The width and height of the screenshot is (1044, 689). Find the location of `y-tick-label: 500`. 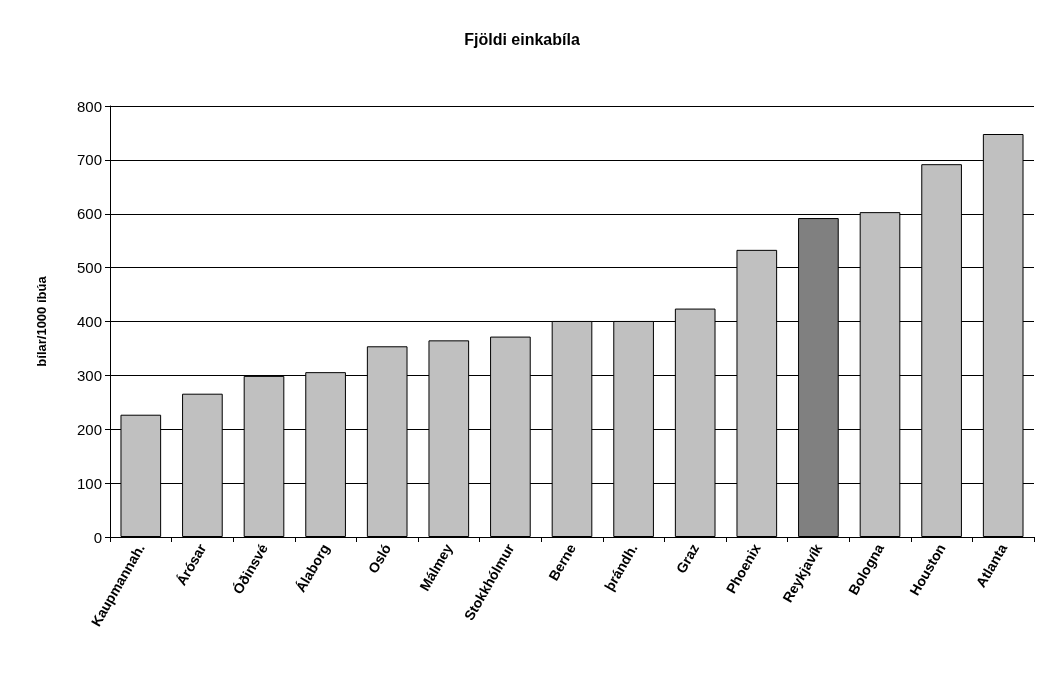

y-tick-label: 500 is located at coordinates (89, 268).